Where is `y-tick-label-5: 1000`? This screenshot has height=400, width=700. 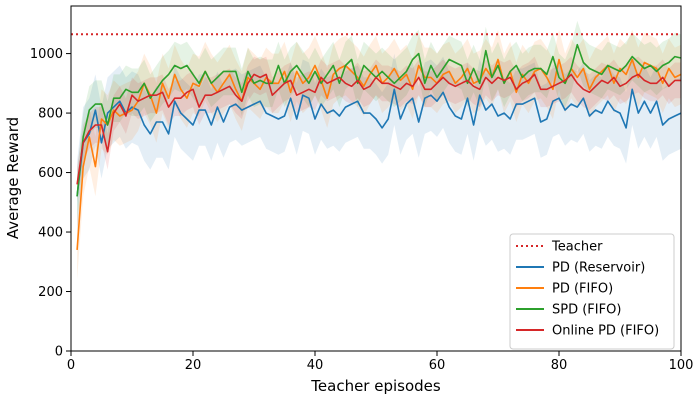
y-tick-label-5: 1000 is located at coordinates (46, 54).